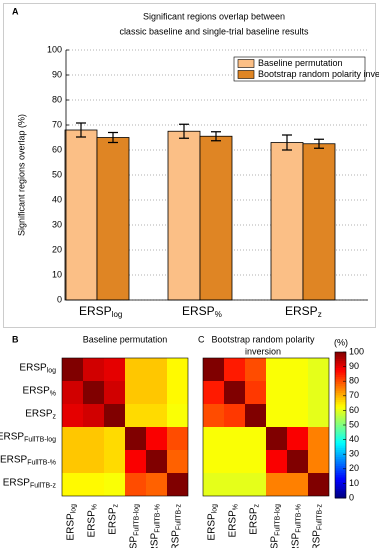 The width and height of the screenshot is (379, 548). What do you see at coordinates (43, 485) in the screenshot?
I see `row-label-sub: FullTB-z` at bounding box center [43, 485].